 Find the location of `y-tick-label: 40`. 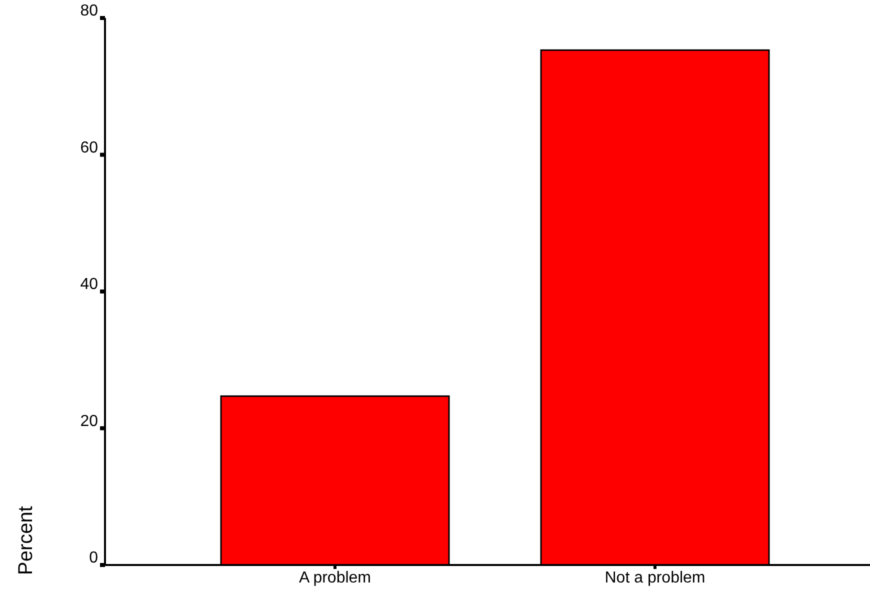

y-tick-label: 40 is located at coordinates (89, 285).